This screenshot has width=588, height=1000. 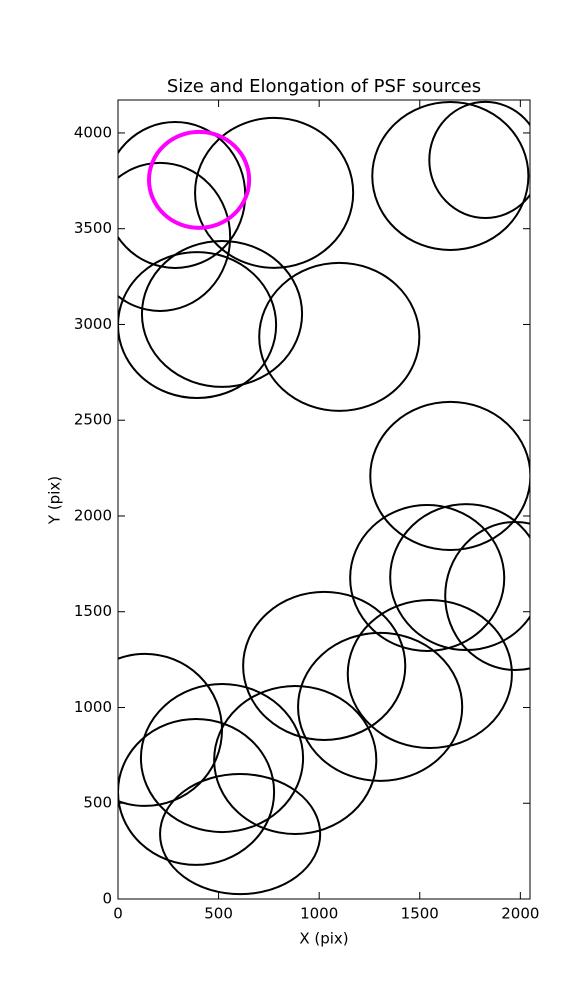 What do you see at coordinates (93, 707) in the screenshot?
I see `y-tick-label: 1000` at bounding box center [93, 707].